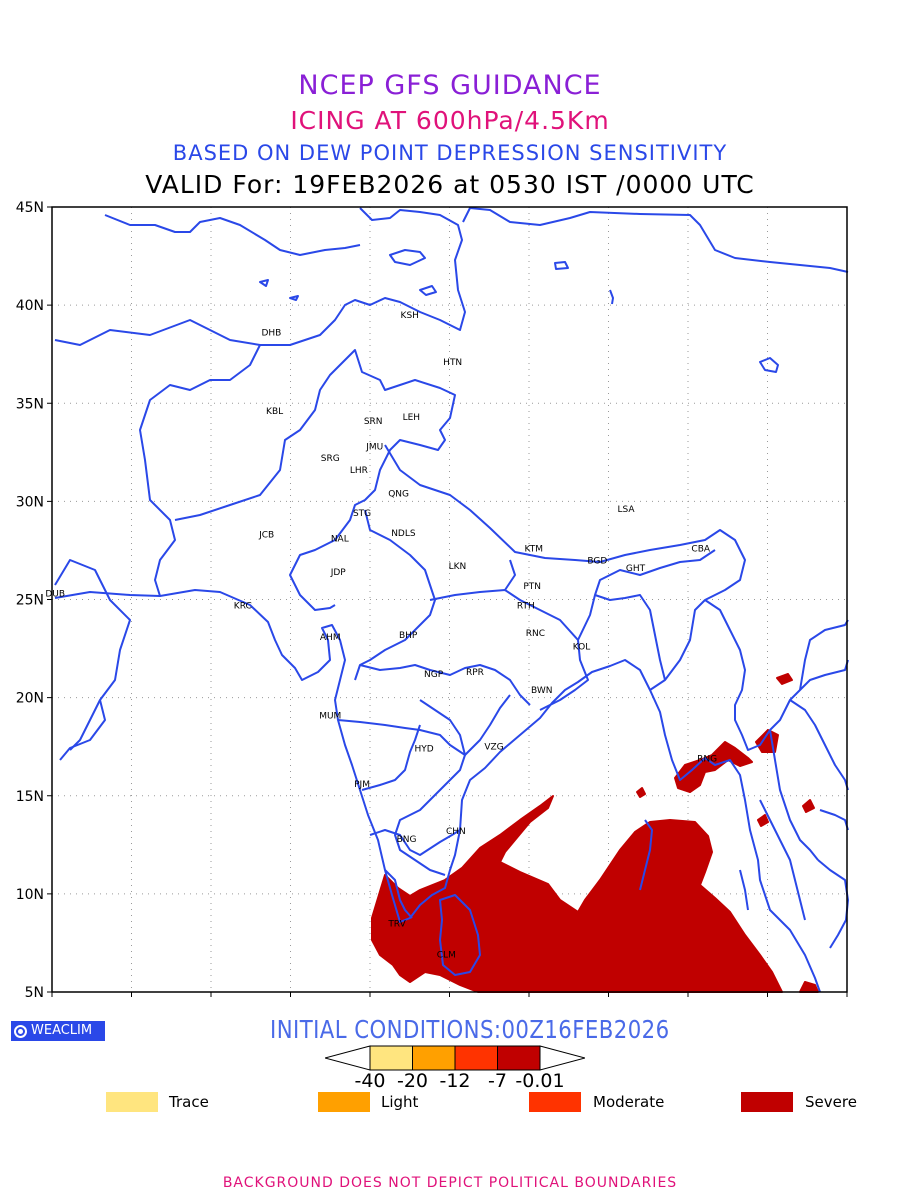 This screenshot has height=1200, width=900. Describe the element at coordinates (497, 1081) in the screenshot. I see `colorbar-label: -7` at that location.